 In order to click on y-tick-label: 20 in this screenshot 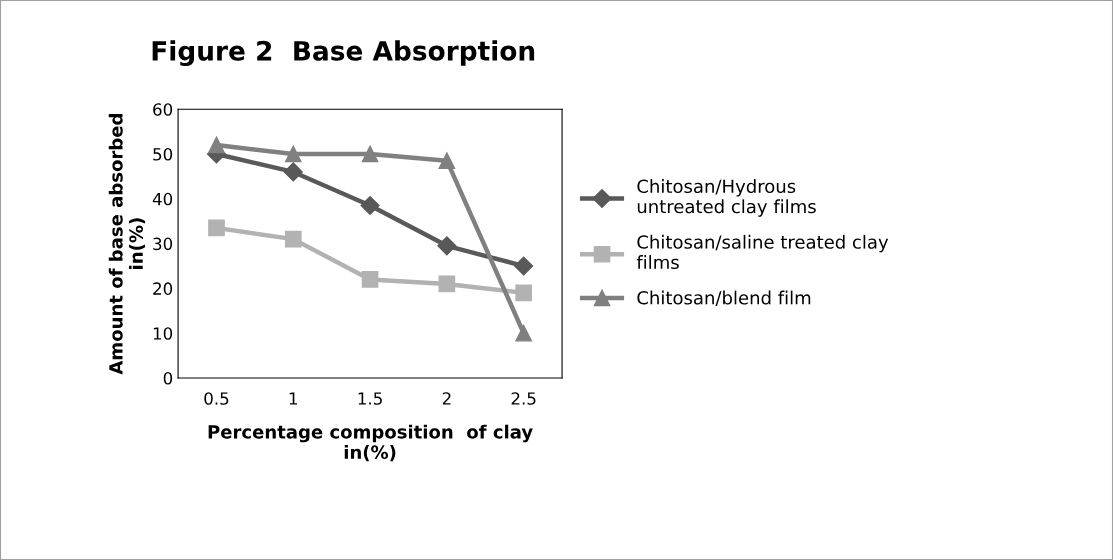, I will do `click(163, 288)`.